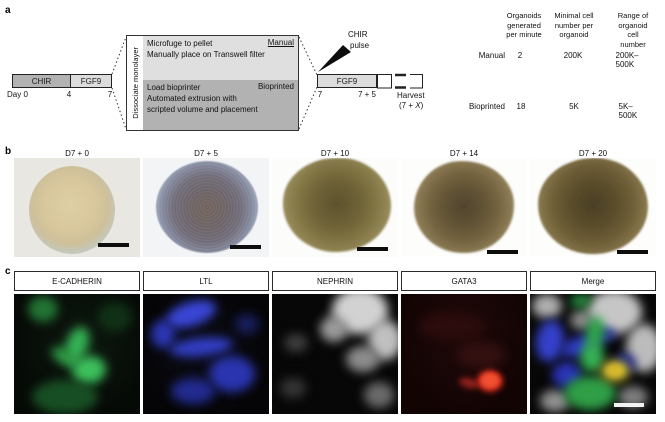  What do you see at coordinates (615, 370) in the screenshot?
I see `yellow-overlap-core` at bounding box center [615, 370].